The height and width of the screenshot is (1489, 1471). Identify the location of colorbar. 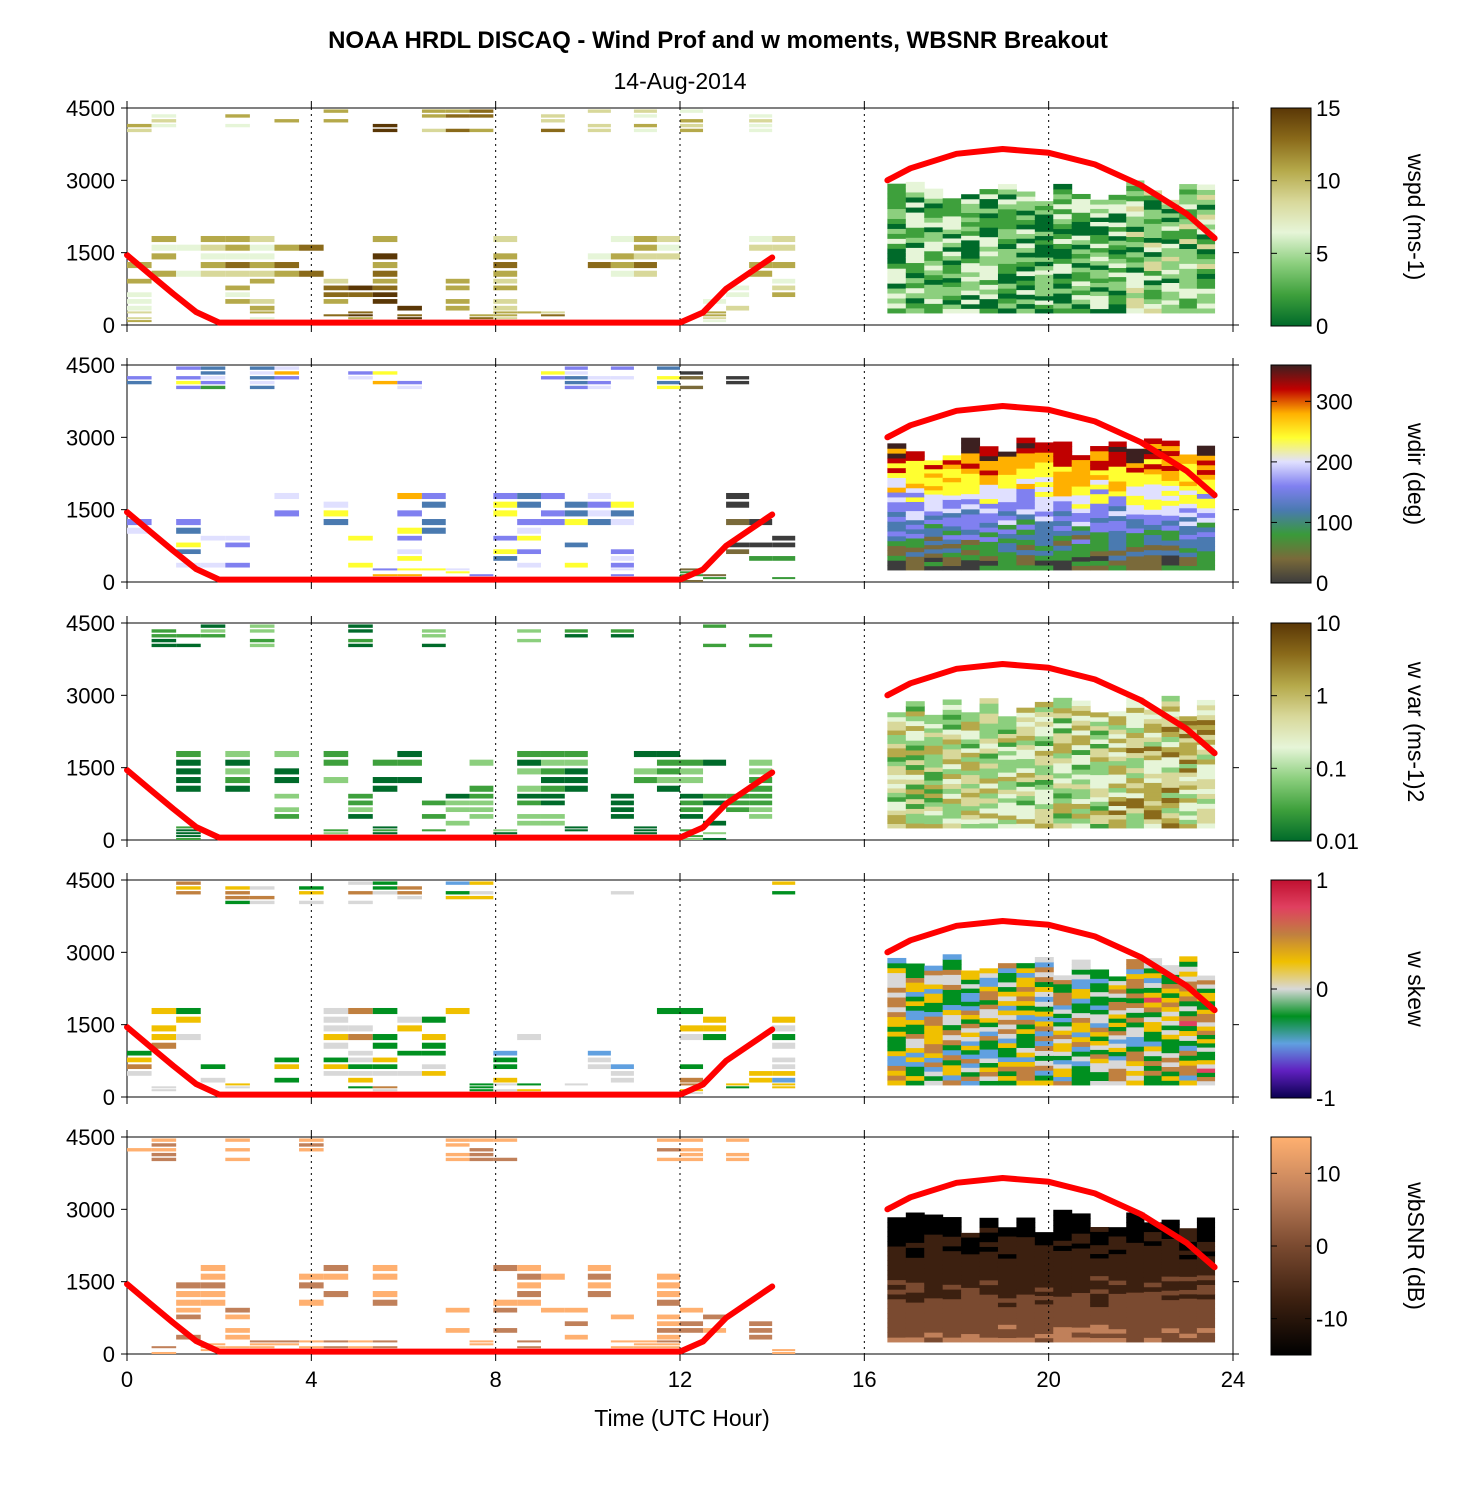
(1291, 474).